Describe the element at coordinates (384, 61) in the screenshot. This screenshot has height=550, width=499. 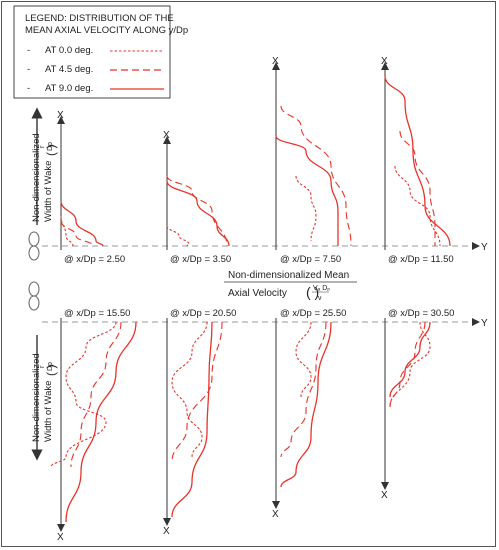
I see `x-axis-letter-4: X` at that location.